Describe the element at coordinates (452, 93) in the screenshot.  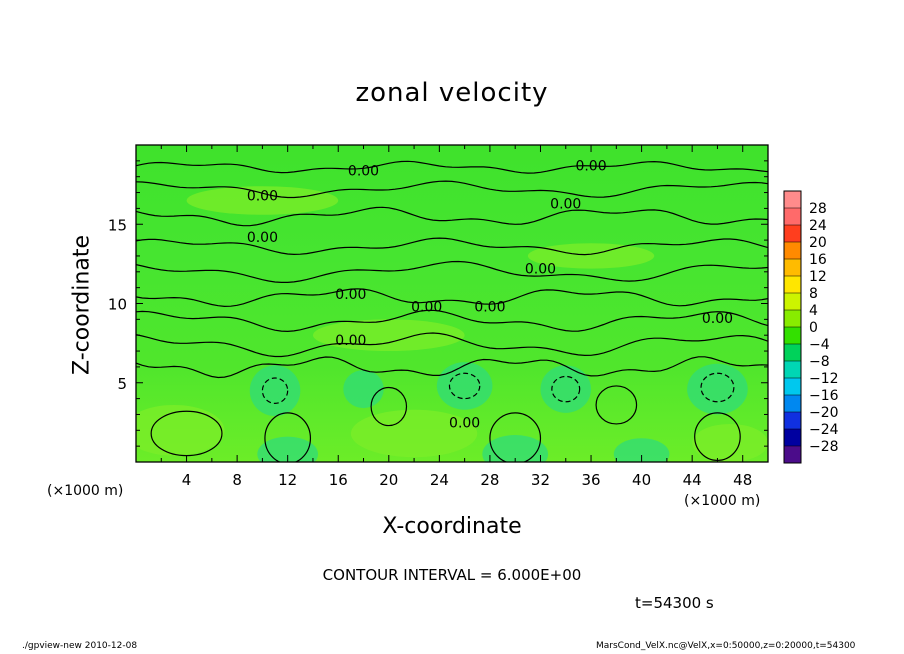
I see `chart-title: zonal velocity` at that location.